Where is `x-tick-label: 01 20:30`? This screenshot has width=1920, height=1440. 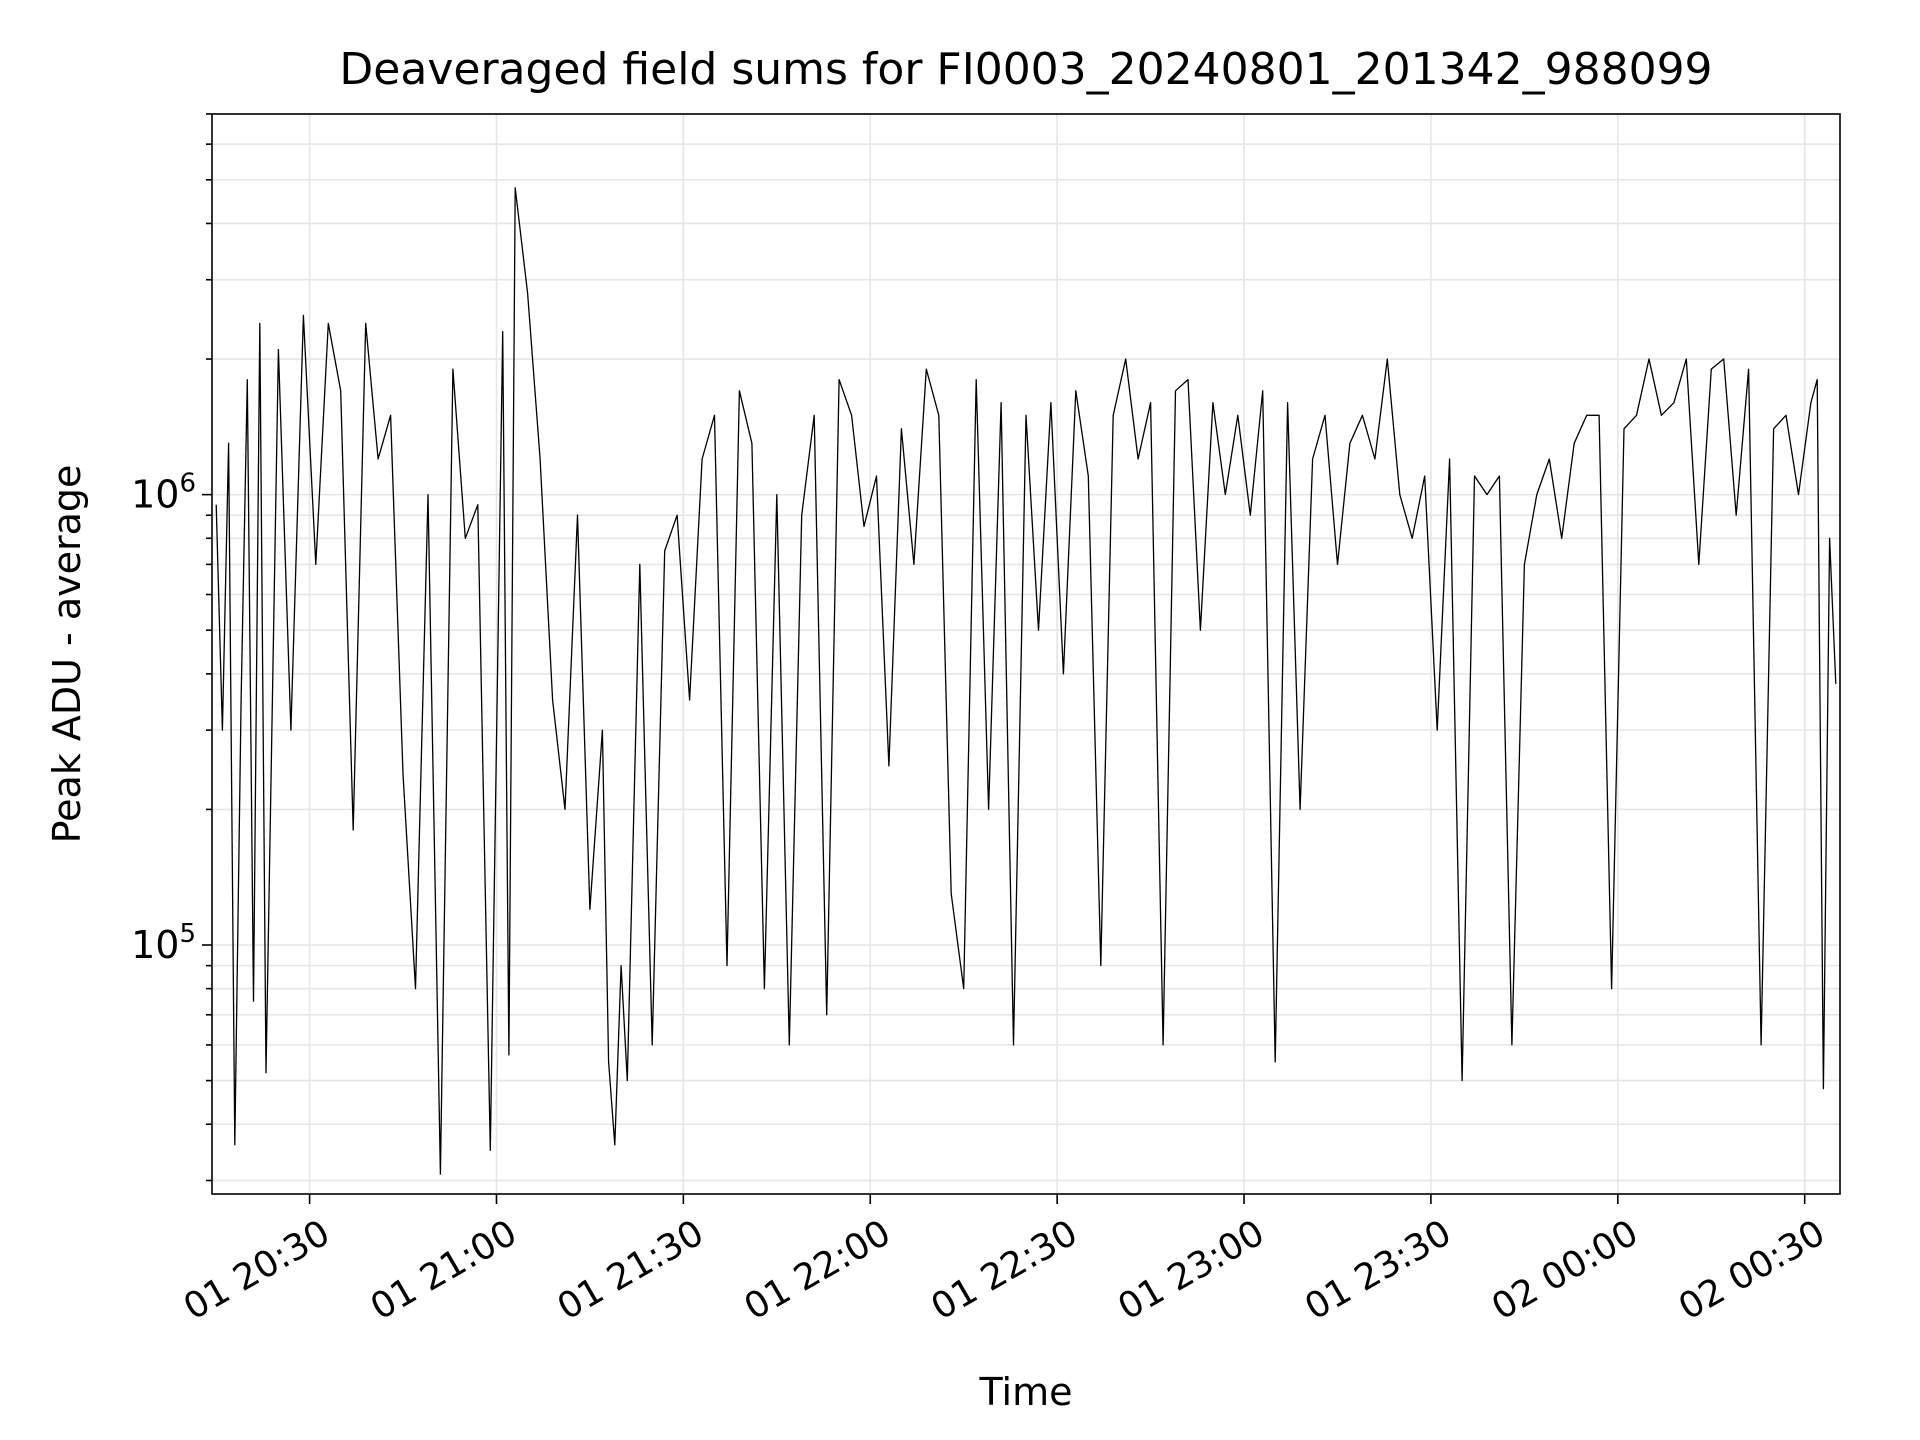
x-tick-label: 01 20:30 is located at coordinates (257, 1270).